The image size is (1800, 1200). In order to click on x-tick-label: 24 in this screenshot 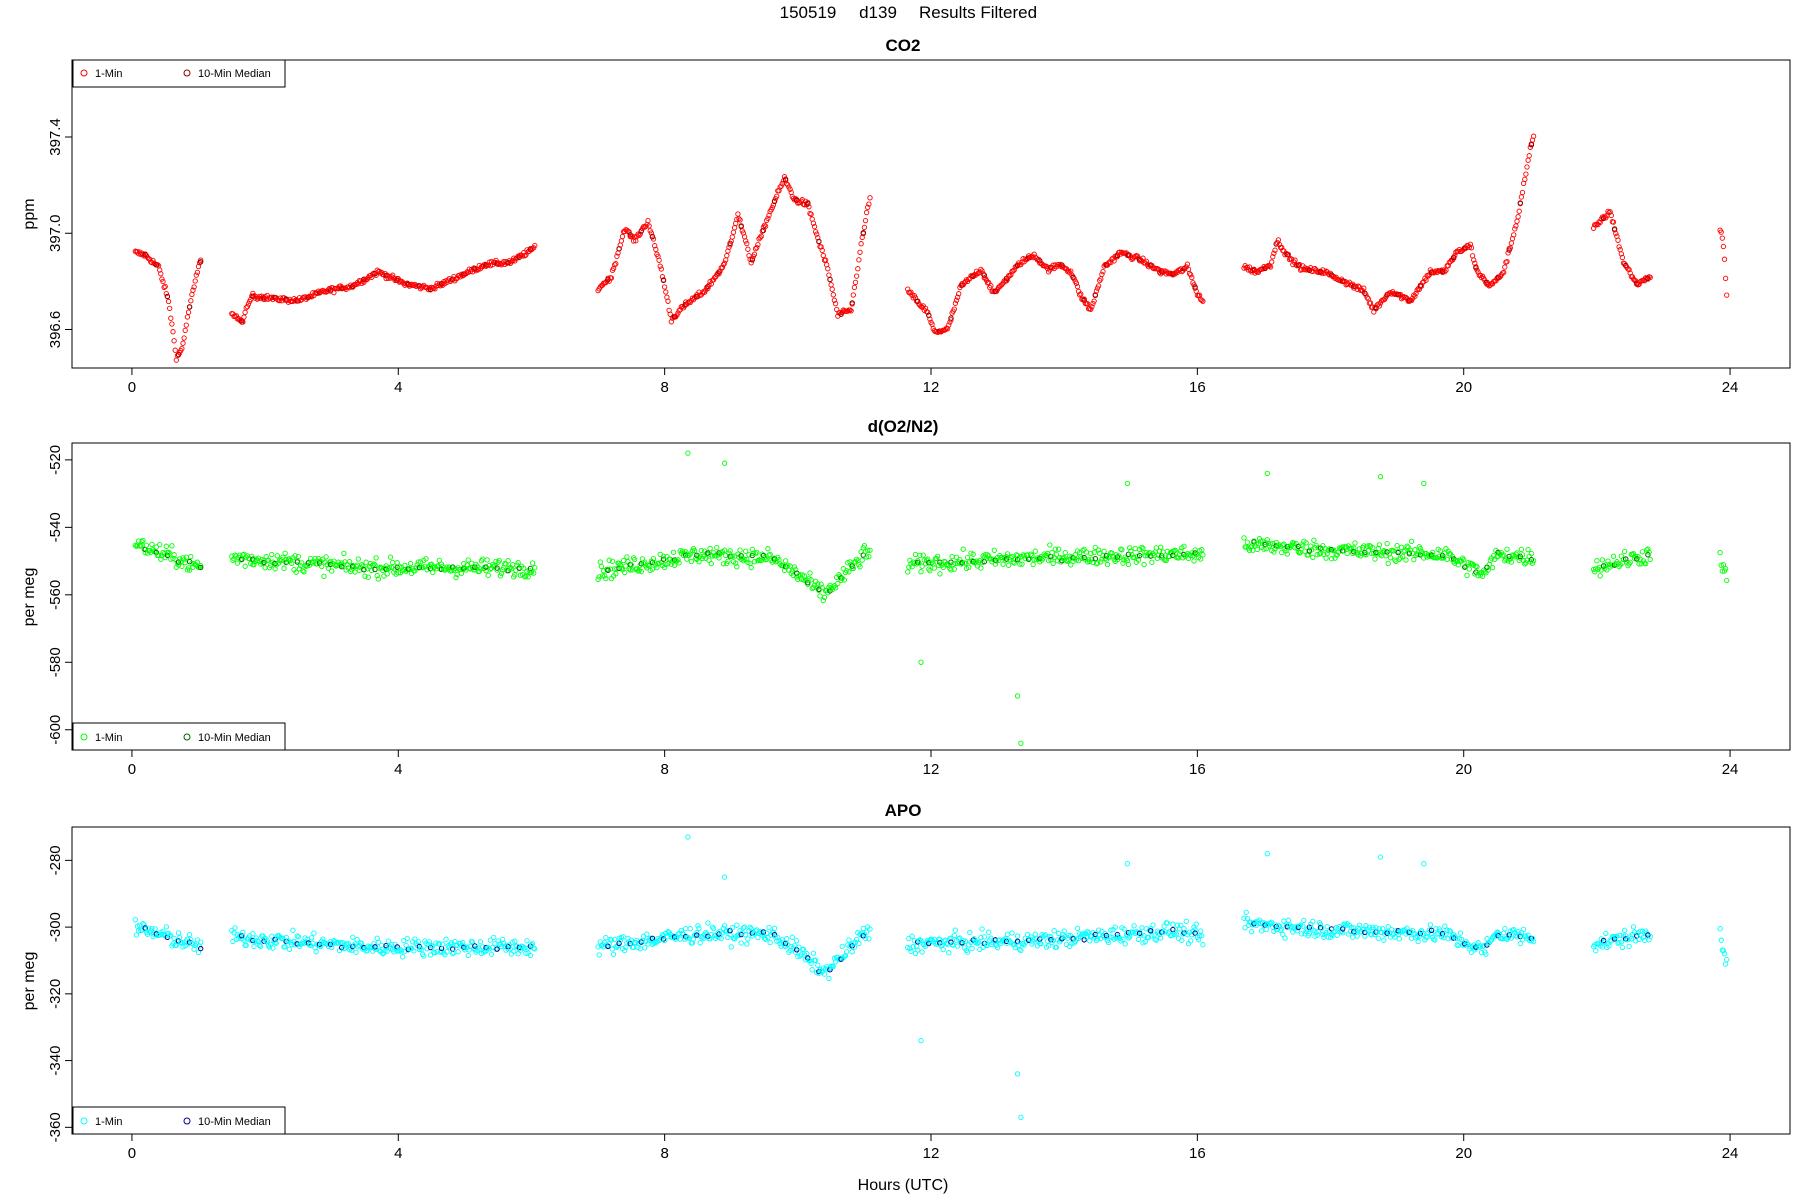, I will do `click(1730, 1153)`.